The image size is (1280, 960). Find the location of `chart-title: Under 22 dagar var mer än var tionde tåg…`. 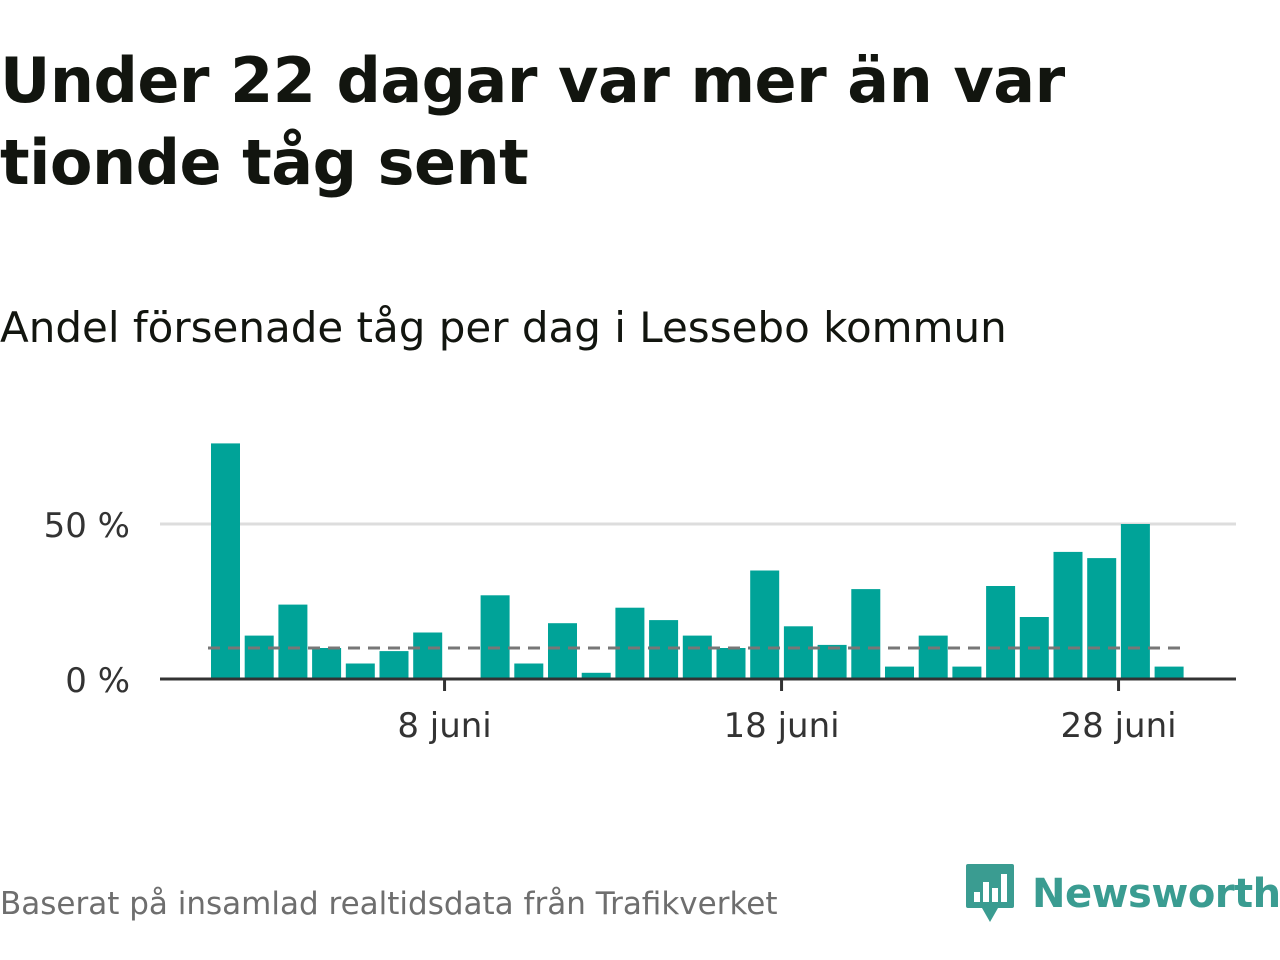

chart-title: Under 22 dagar var mer än var tionde tåg… is located at coordinates (532, 121).